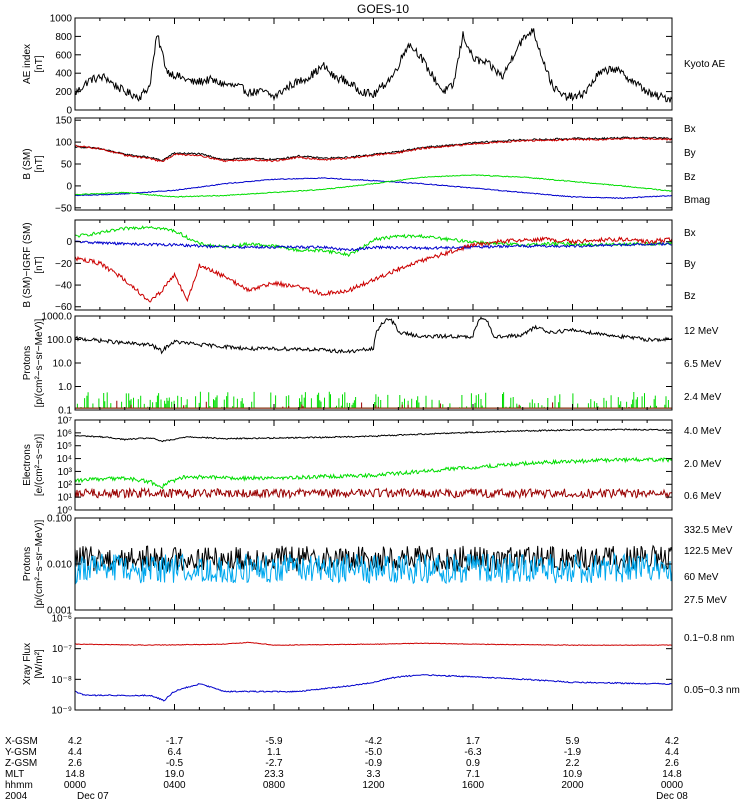 This screenshot has width=750, height=800. Describe the element at coordinates (701, 331) in the screenshot. I see `legend-entry: 12 MeV` at that location.